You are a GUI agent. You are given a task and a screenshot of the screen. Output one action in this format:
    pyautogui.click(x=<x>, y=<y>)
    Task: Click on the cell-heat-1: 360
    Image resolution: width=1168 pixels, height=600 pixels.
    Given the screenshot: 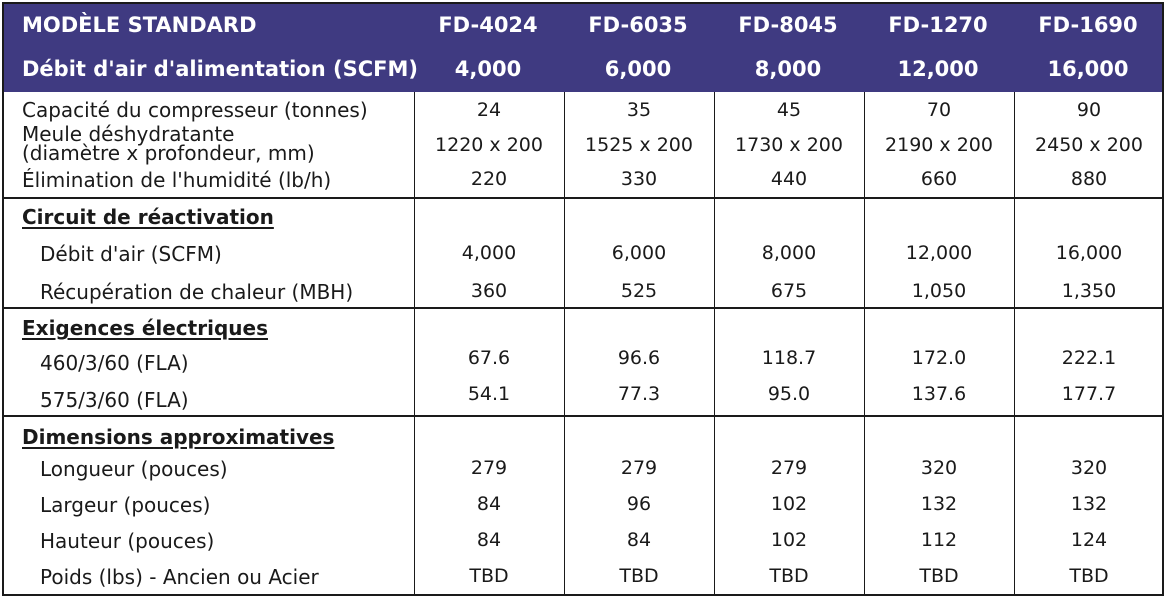 What is the action you would take?
    pyautogui.click(x=489, y=291)
    